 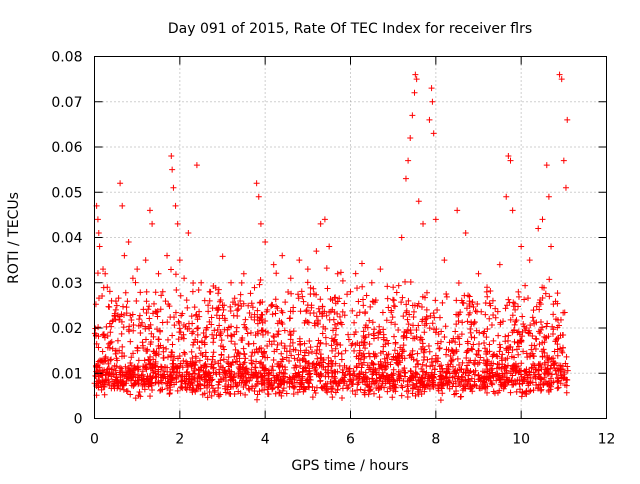 I want to click on x-tick-label: 0, so click(x=94, y=440).